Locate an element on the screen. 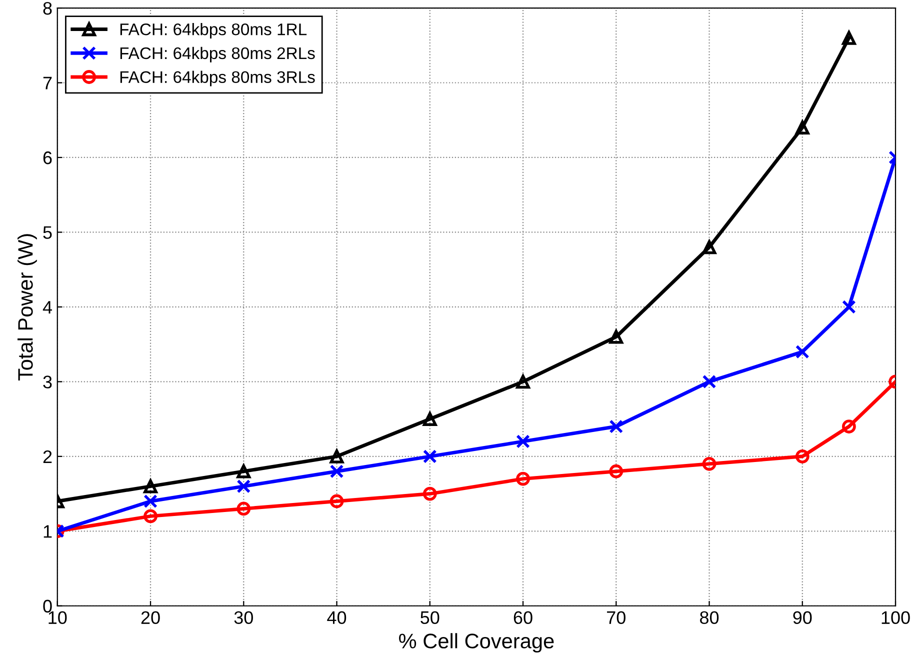 This screenshot has height=668, width=911. x-tick-label: 70 is located at coordinates (616, 617).